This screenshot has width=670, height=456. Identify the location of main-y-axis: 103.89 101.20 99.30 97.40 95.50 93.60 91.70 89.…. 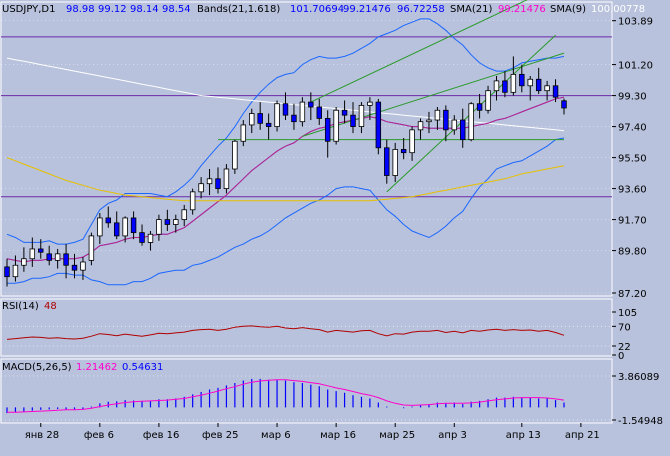
(632, 158).